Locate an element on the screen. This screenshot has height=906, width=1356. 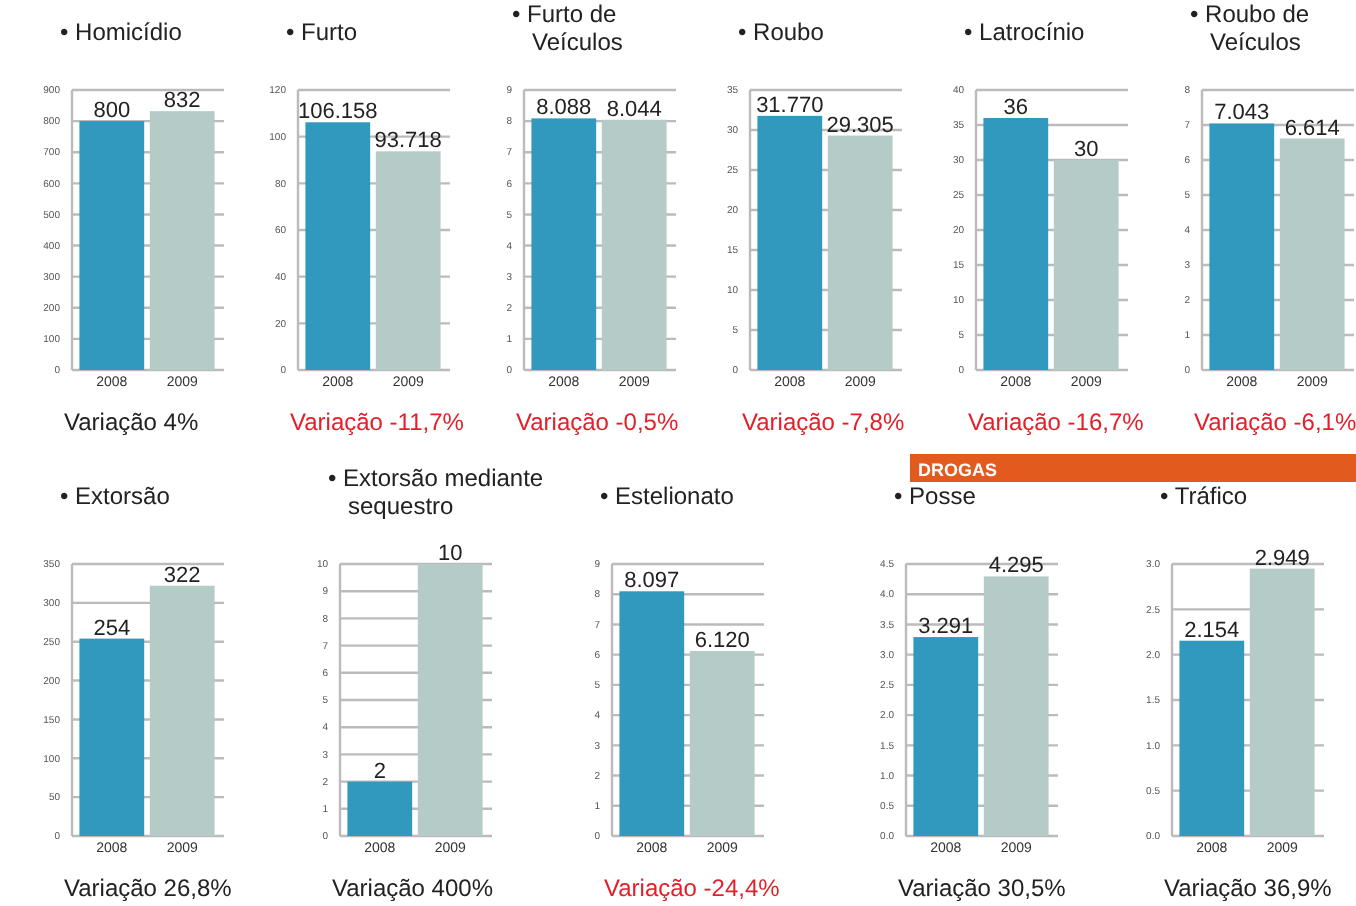
data-label: 8.097 is located at coordinates (652, 581).